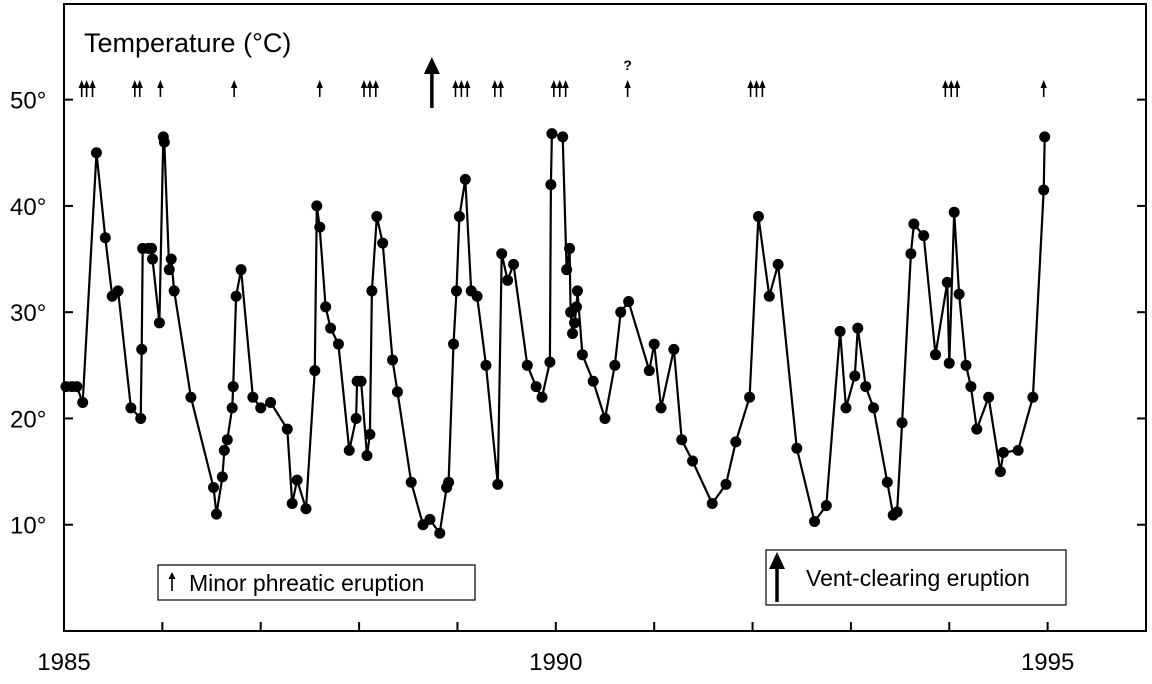  I want to click on uncertain-eruption-mark: ?, so click(627, 65).